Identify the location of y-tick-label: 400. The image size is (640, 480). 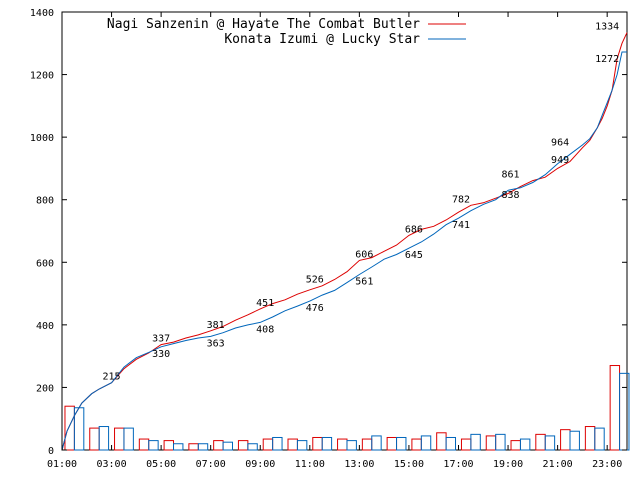
(45, 326).